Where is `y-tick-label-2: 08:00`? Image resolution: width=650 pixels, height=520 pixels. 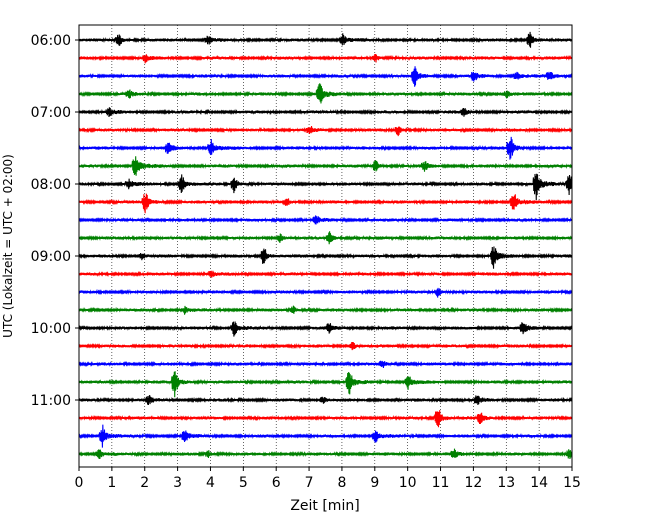 y-tick-label-2: 08:00 is located at coordinates (51, 185).